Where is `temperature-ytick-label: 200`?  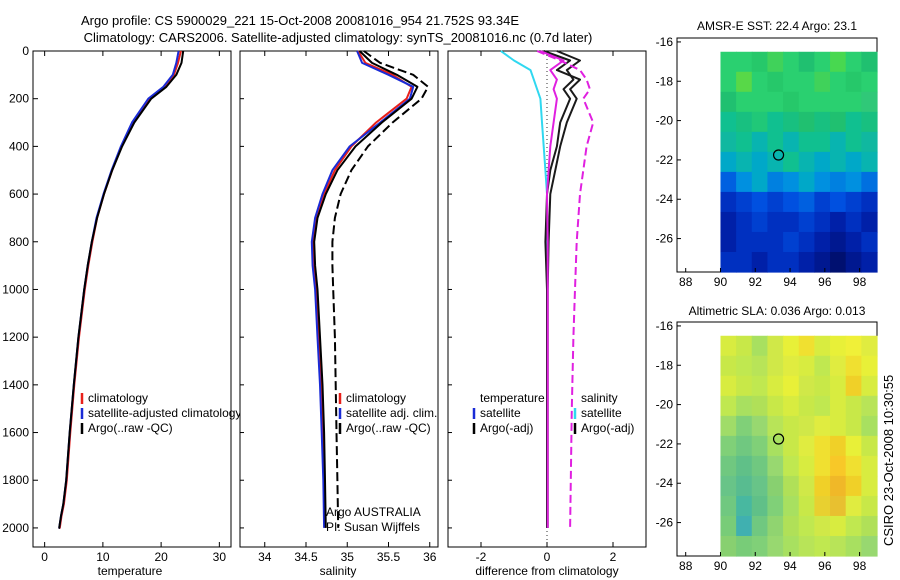 temperature-ytick-label: 200 is located at coordinates (19, 99).